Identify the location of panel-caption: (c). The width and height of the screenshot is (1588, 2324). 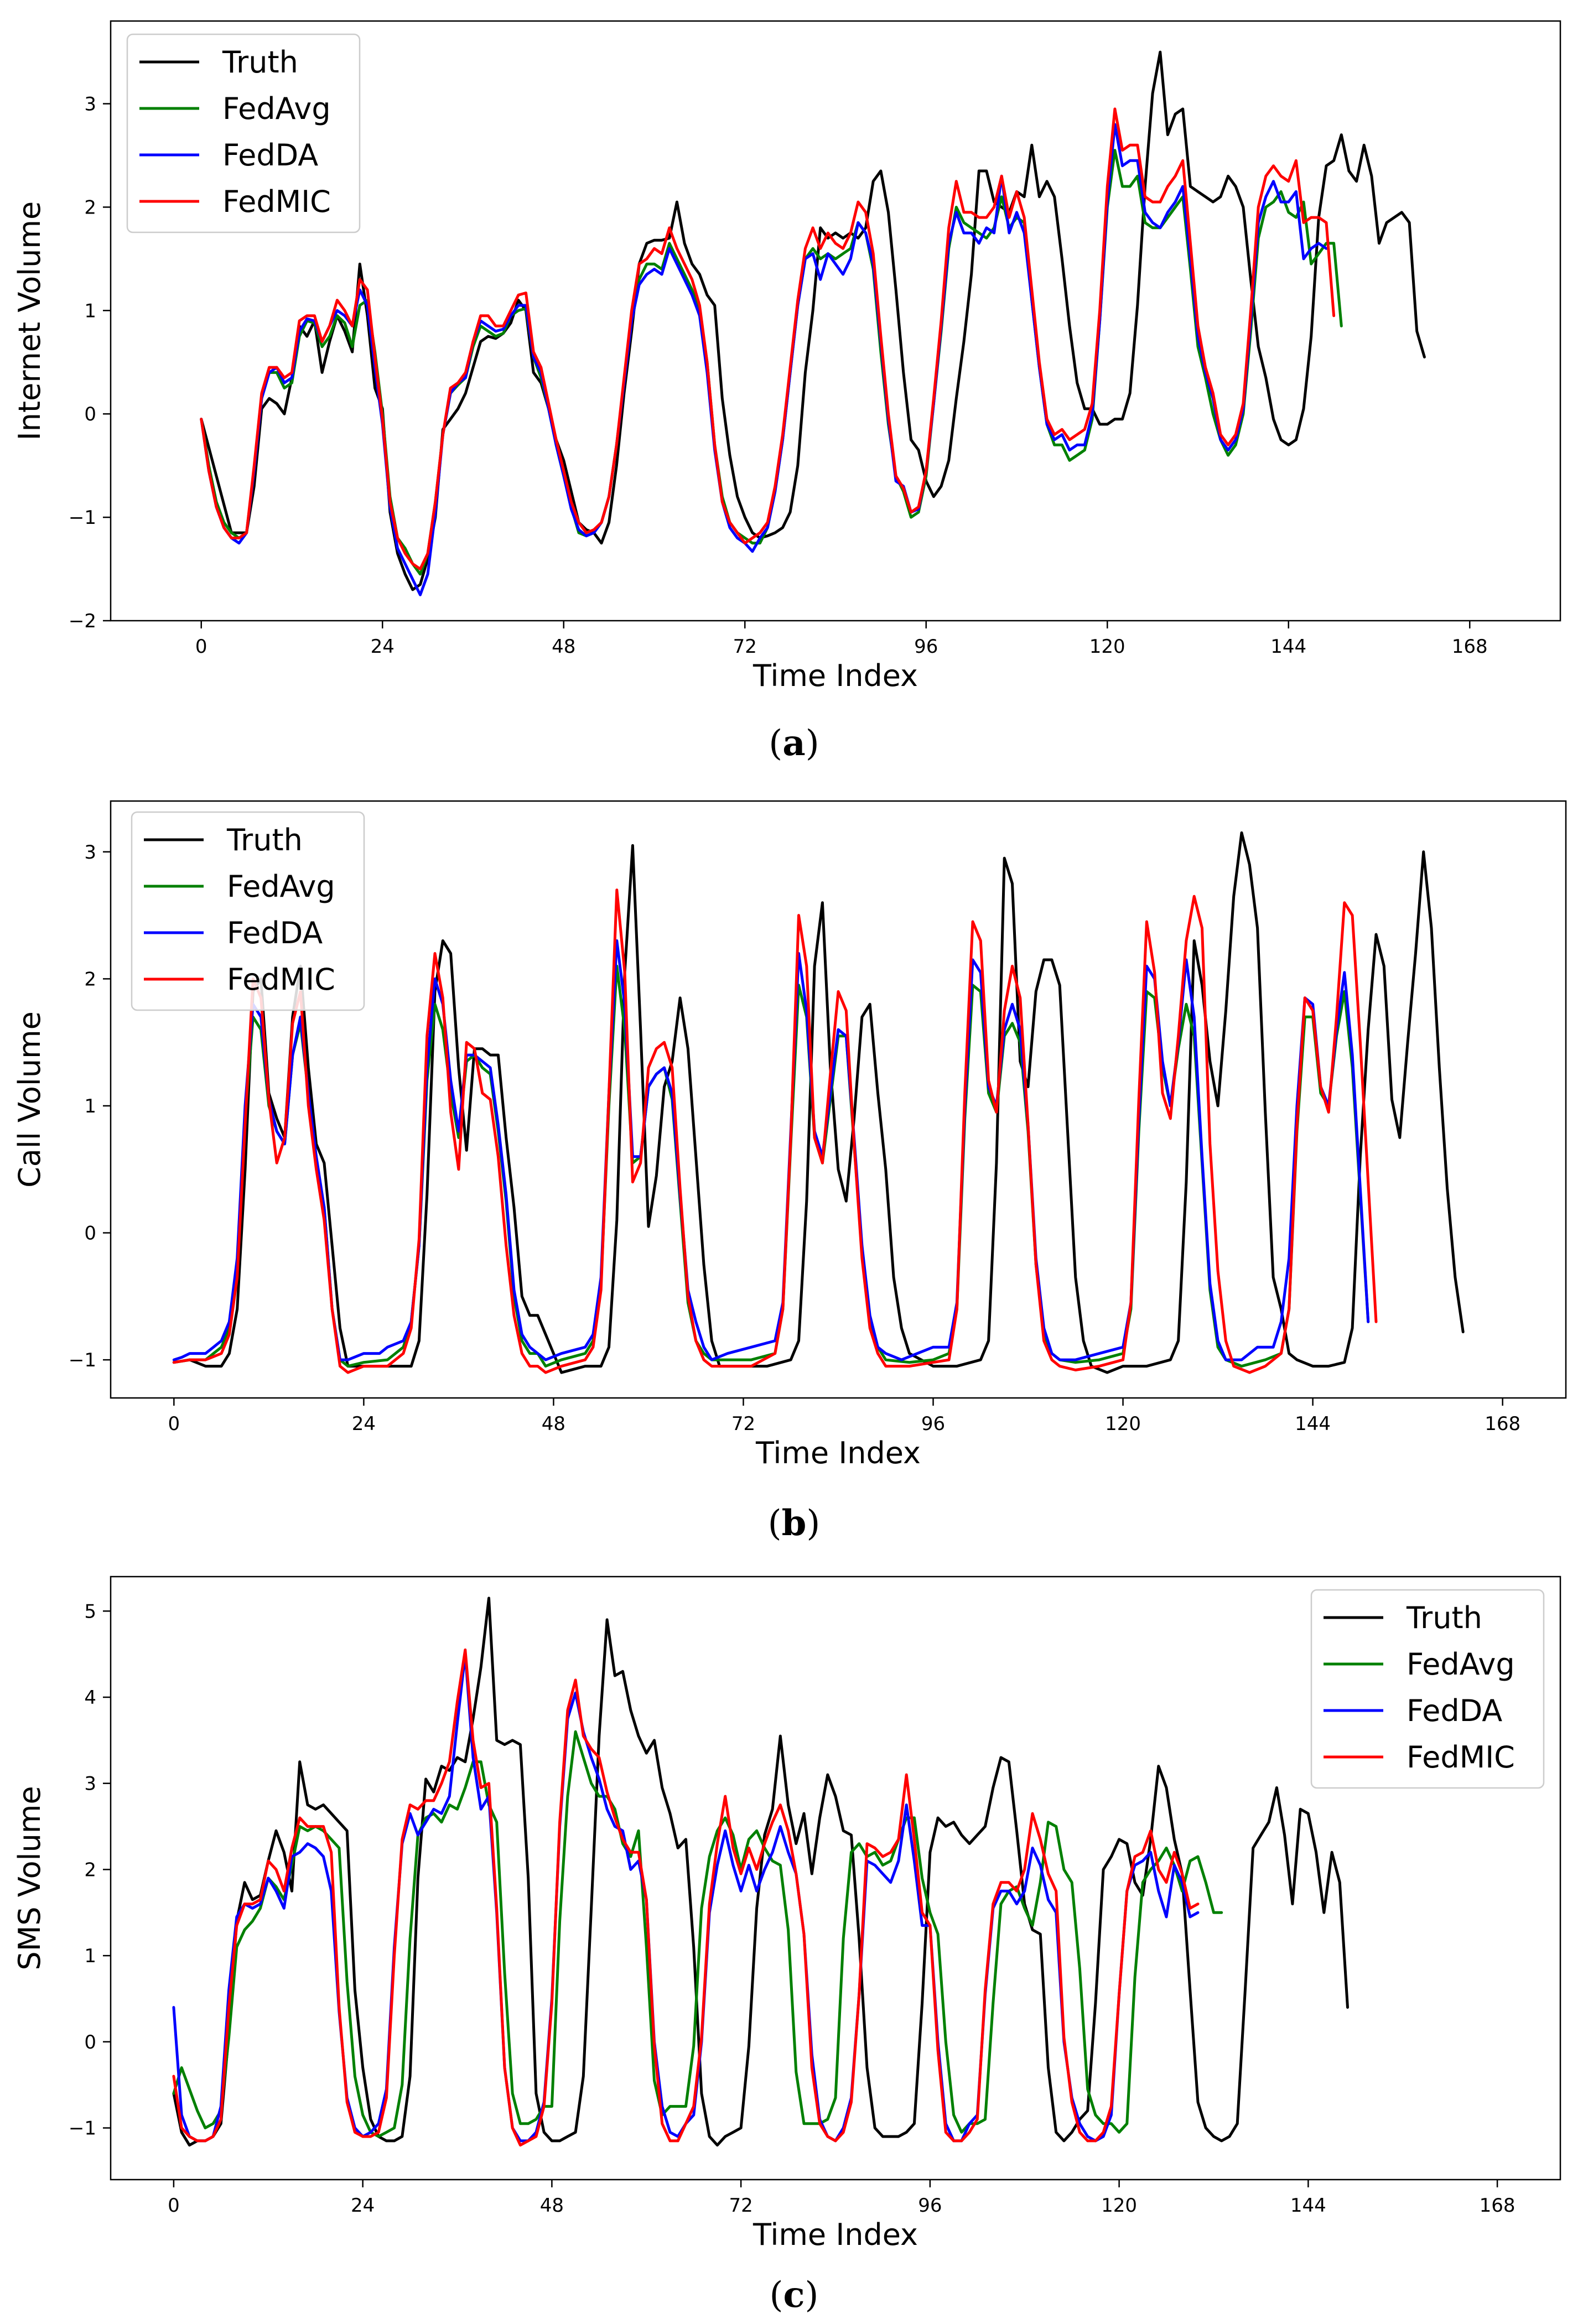
(794, 2295).